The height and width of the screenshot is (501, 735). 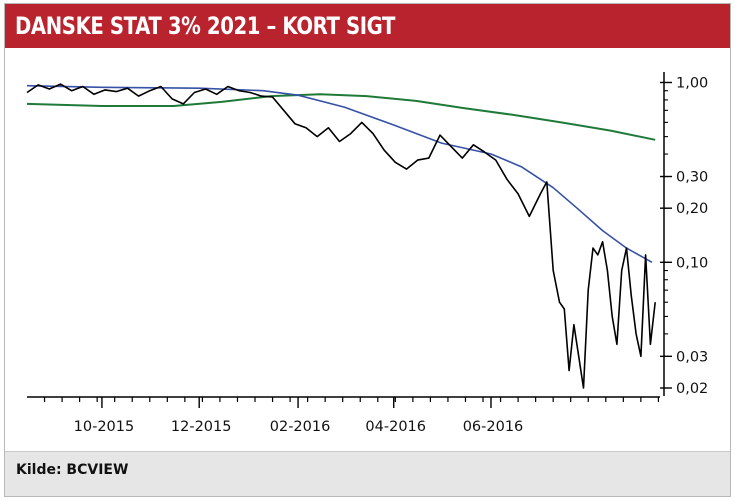 What do you see at coordinates (205, 26) in the screenshot?
I see `chart-title: DANSKE STAT 3% 2021 – KORT SIGT` at bounding box center [205, 26].